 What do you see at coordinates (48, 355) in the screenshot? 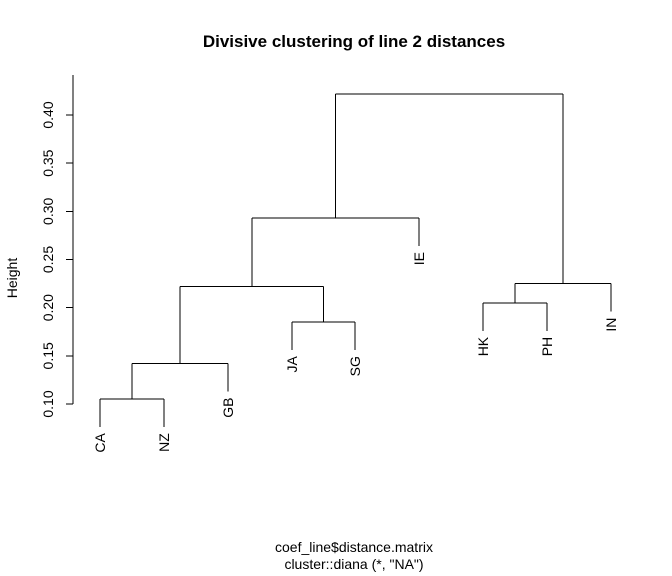
I see `y-tick-label: 0.15` at bounding box center [48, 355].